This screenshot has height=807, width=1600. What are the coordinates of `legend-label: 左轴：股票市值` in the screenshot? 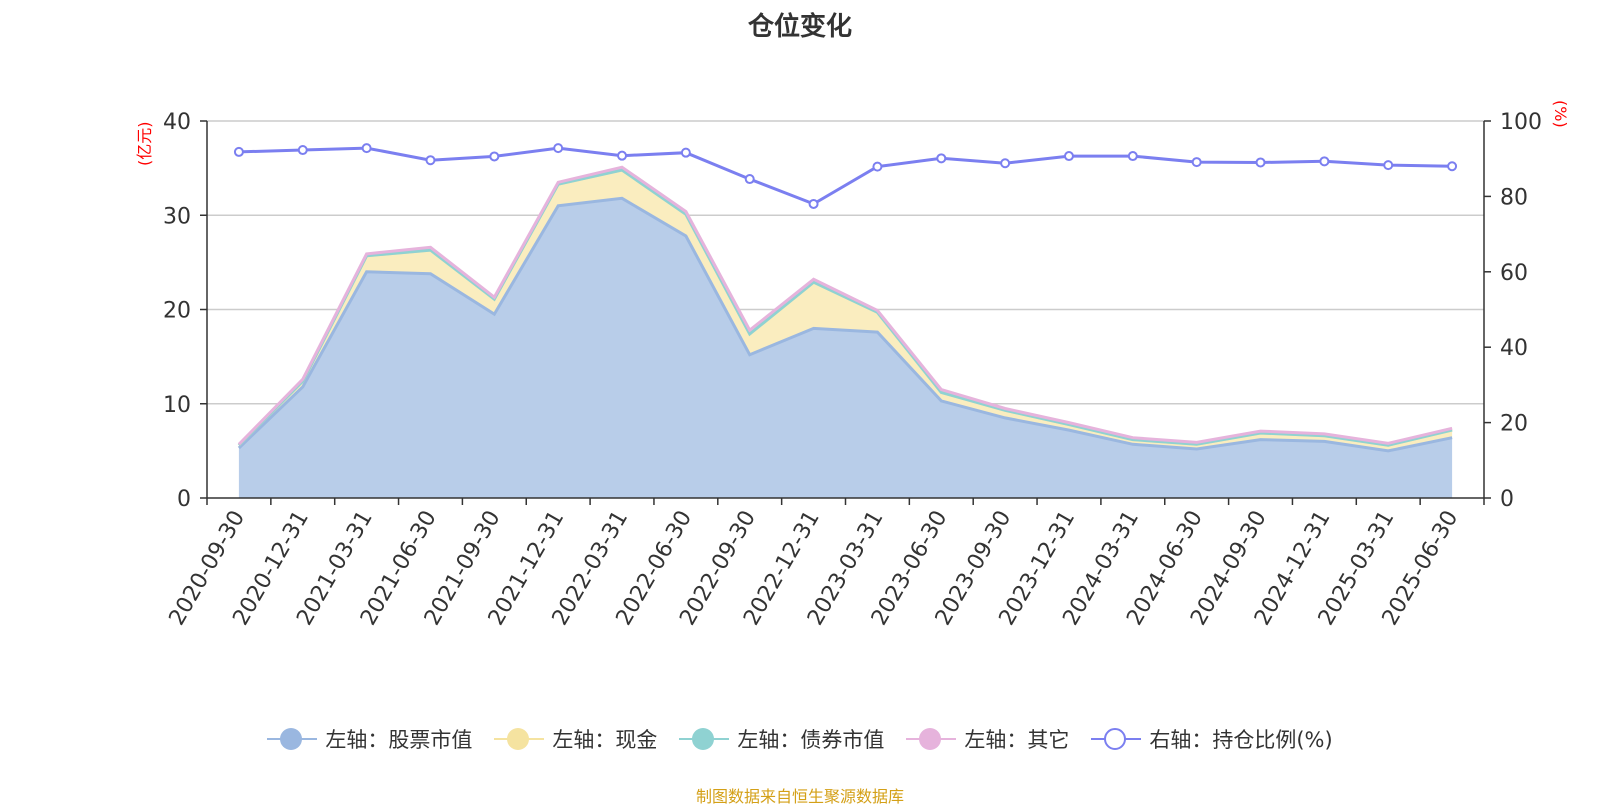 It's located at (399, 740).